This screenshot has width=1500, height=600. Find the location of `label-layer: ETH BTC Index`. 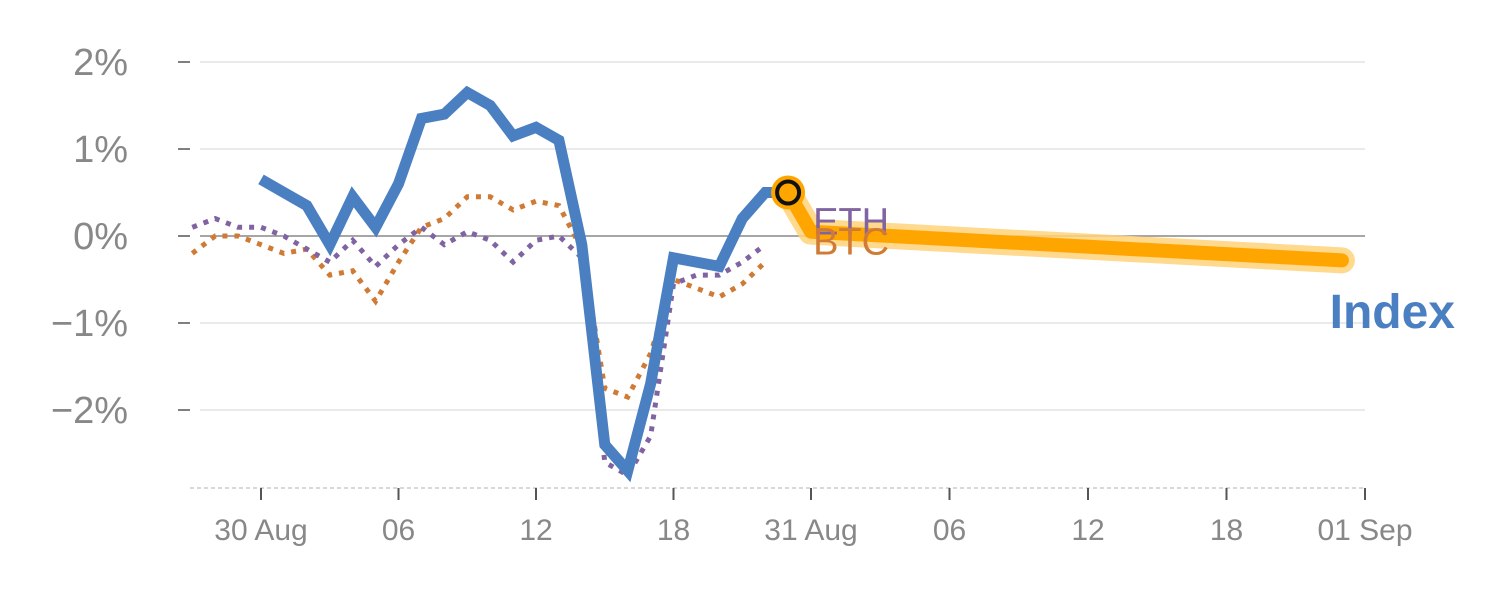

label-layer: ETH BTC Index is located at coordinates (1134, 271).